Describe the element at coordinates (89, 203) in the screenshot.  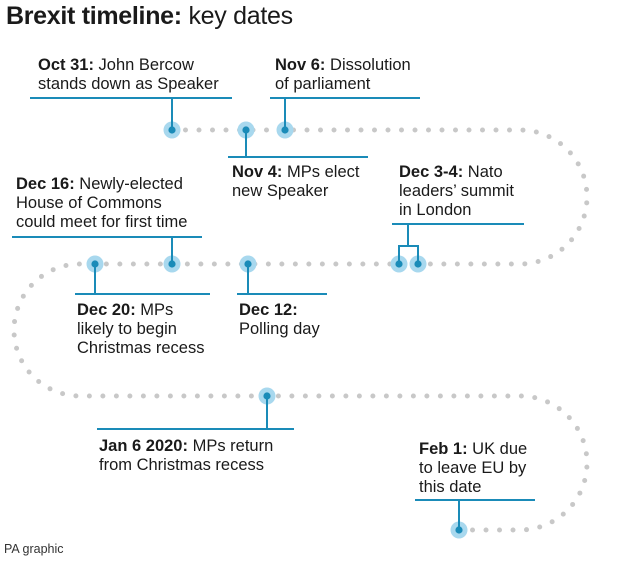
I see `event-text: House of Commons` at that location.